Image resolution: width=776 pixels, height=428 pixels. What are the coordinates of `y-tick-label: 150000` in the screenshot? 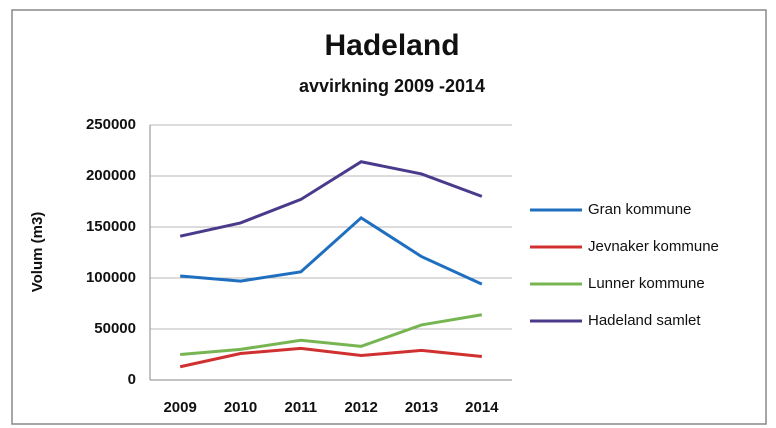 It's located at (111, 226).